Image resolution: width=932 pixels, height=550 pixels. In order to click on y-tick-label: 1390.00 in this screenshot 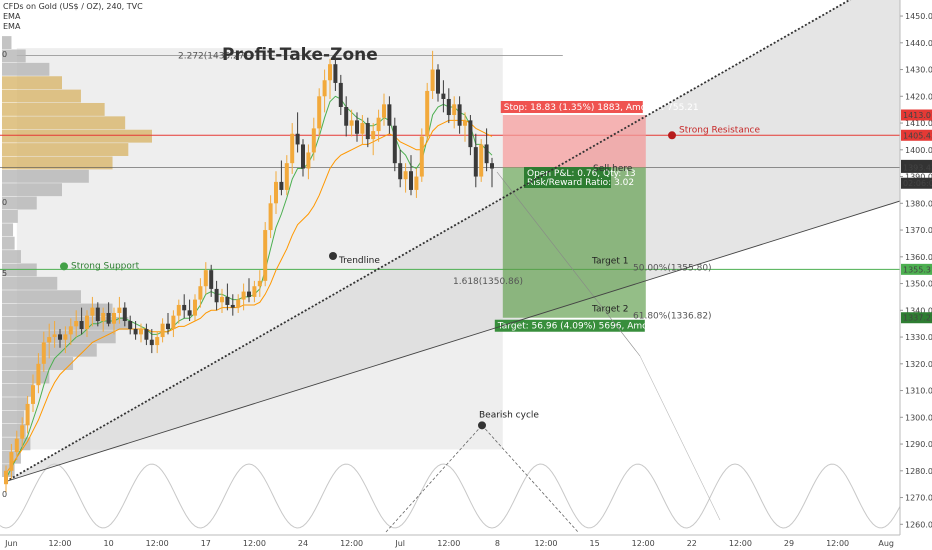, I will do `click(918, 177)`.